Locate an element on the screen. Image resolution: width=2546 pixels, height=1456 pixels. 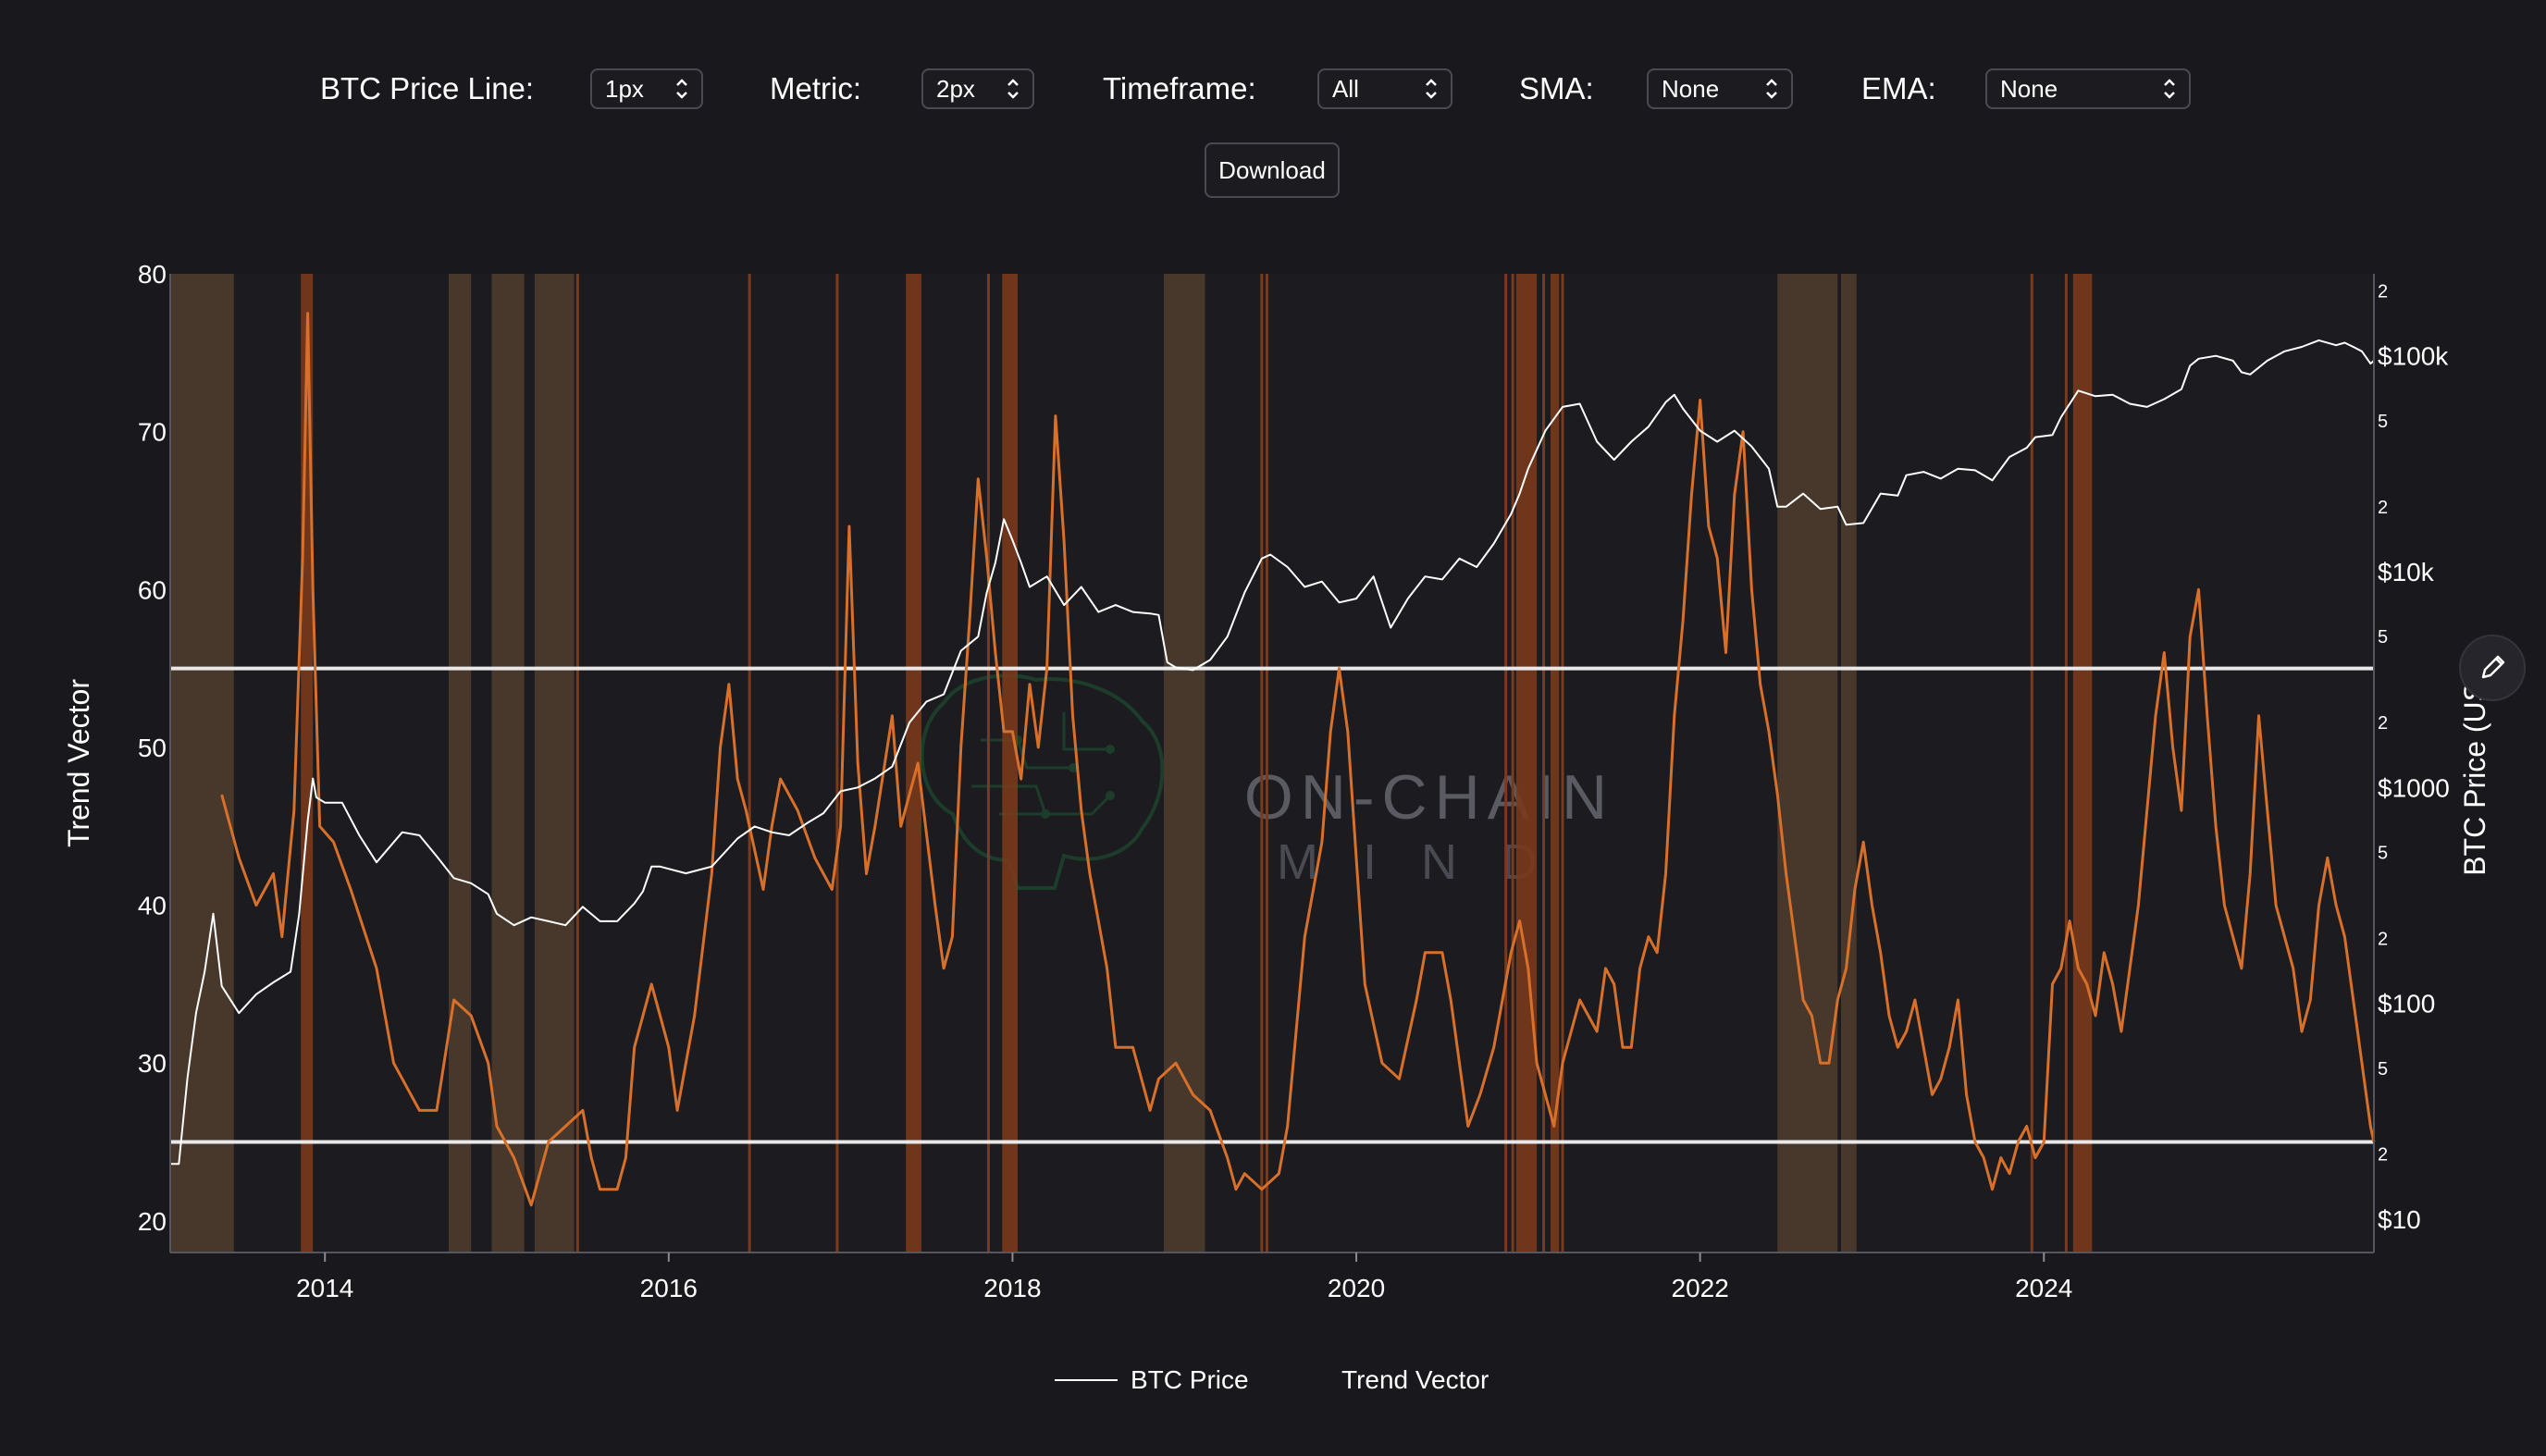
y2-tick-label: $100 is located at coordinates (2406, 1004).